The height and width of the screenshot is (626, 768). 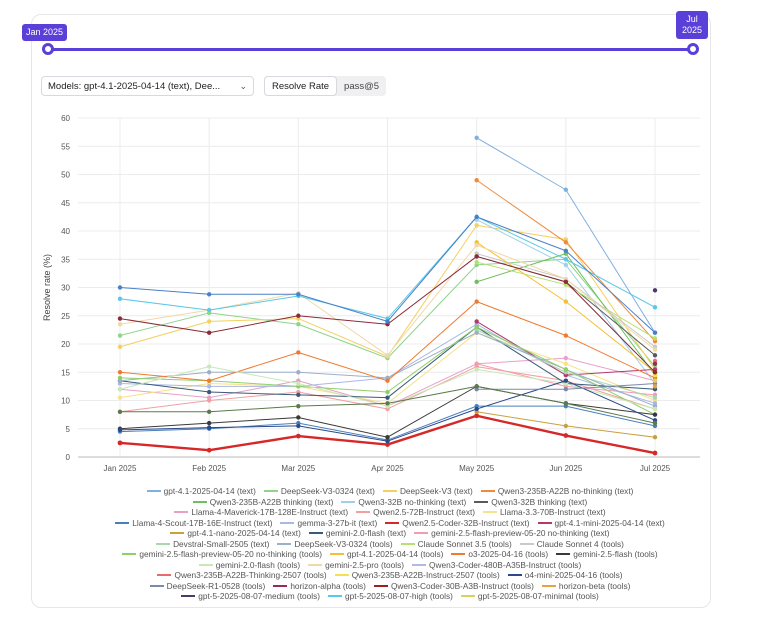 I want to click on legend-label: gpt-5-2025-08-07-medium (tools), so click(x=259, y=596).